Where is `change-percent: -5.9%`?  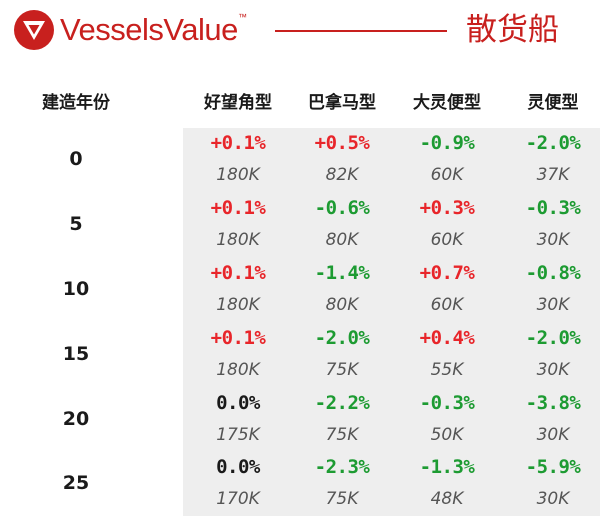 change-percent: -5.9% is located at coordinates (553, 467).